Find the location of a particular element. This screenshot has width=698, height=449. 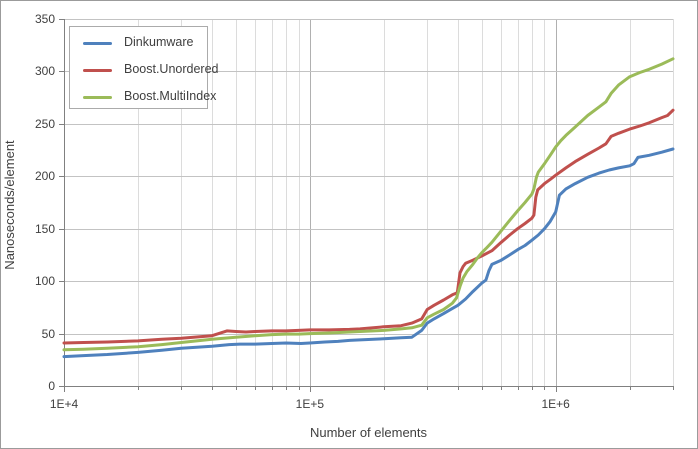

legend-label: Dinkumware is located at coordinates (159, 42).